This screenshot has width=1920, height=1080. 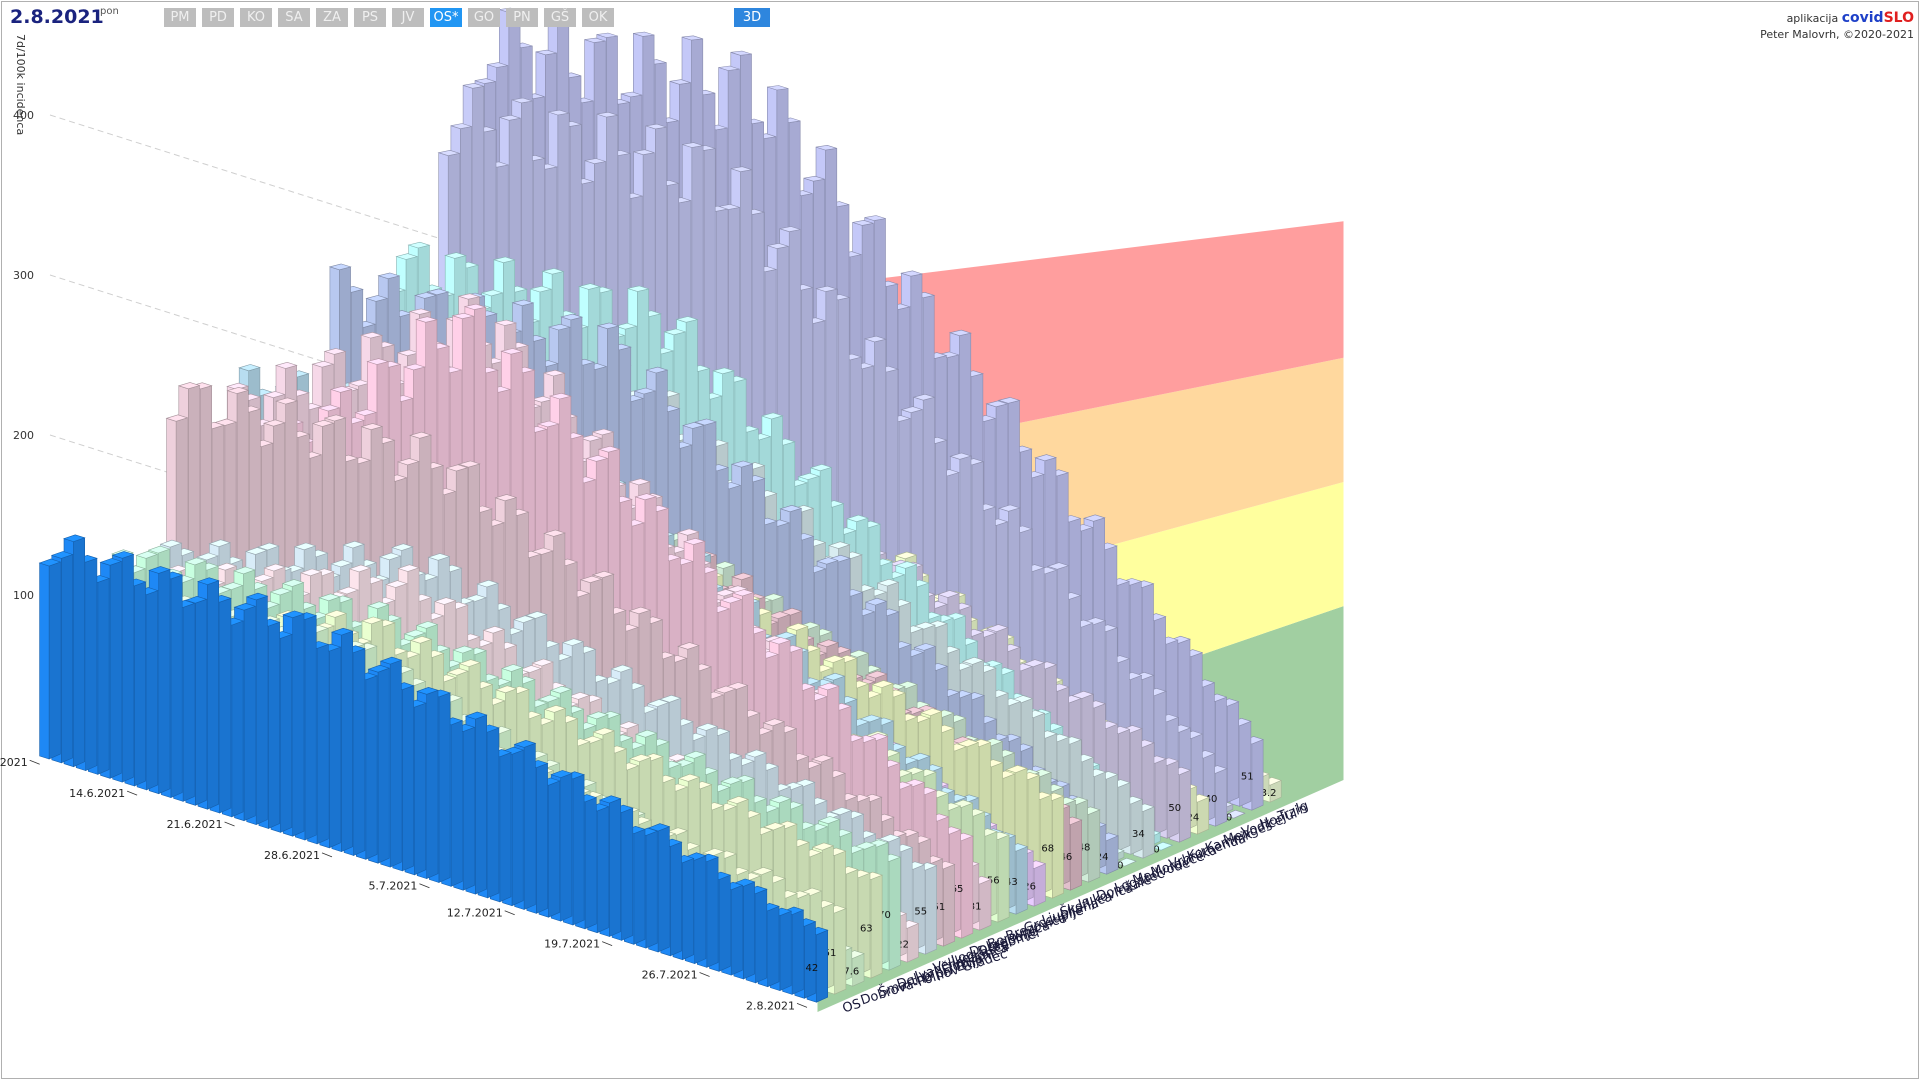 I want to click on data-label: 40, so click(x=1211, y=799).